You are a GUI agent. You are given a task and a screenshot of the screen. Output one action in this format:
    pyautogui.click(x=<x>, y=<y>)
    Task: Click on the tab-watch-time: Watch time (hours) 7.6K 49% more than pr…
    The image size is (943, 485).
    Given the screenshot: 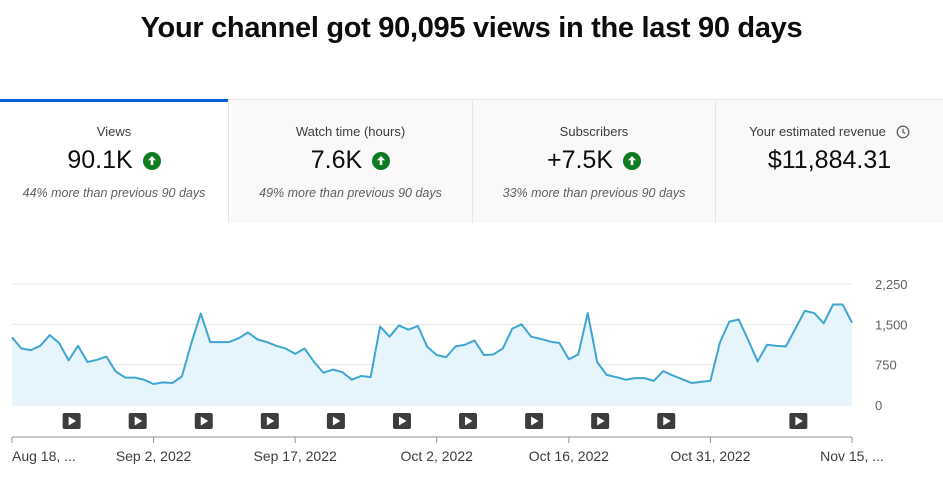 What is the action you would take?
    pyautogui.click(x=351, y=161)
    